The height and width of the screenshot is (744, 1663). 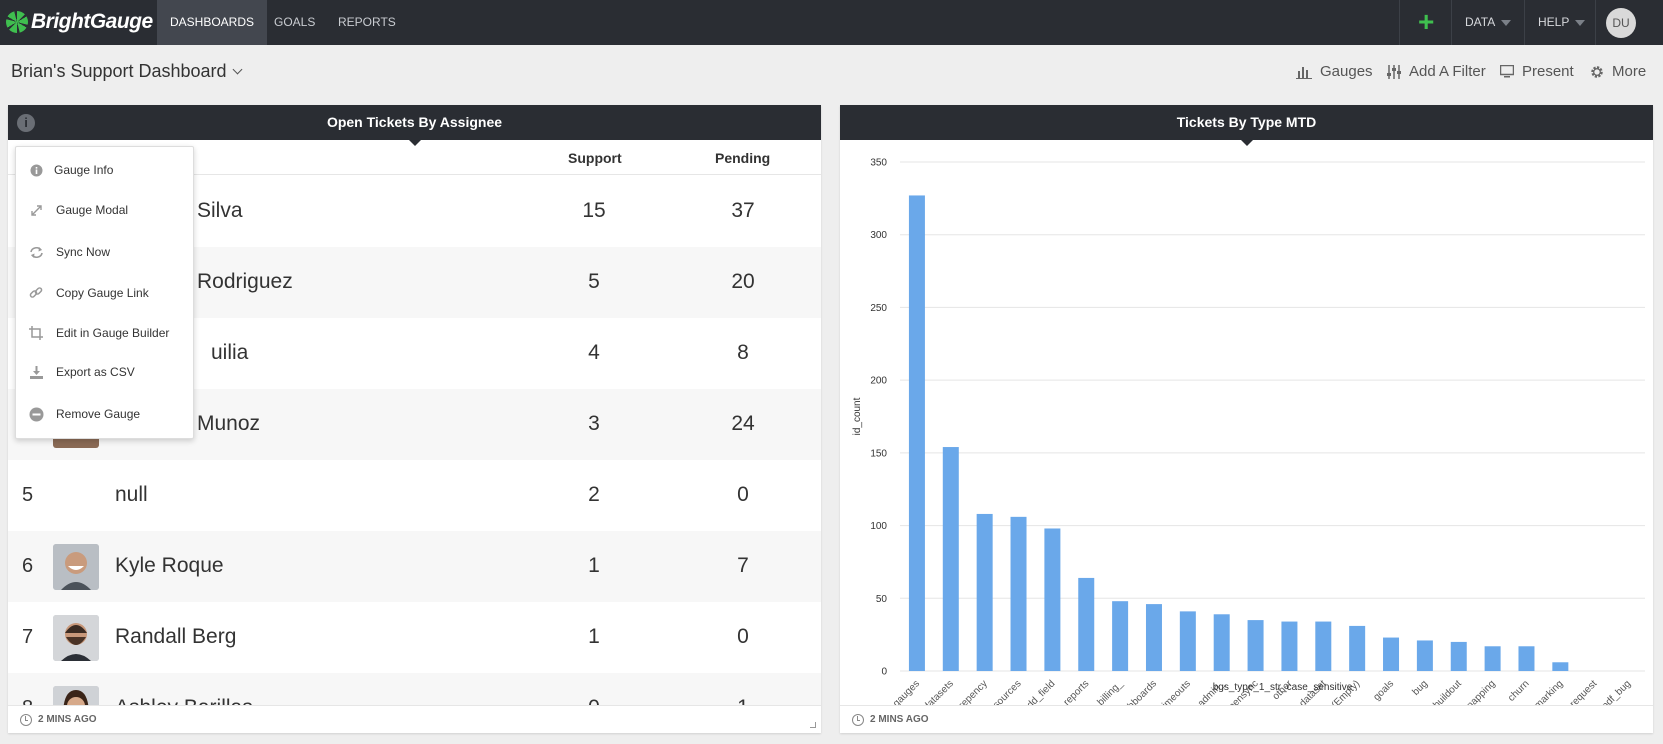 What do you see at coordinates (594, 423) in the screenshot?
I see `support-count: 3` at bounding box center [594, 423].